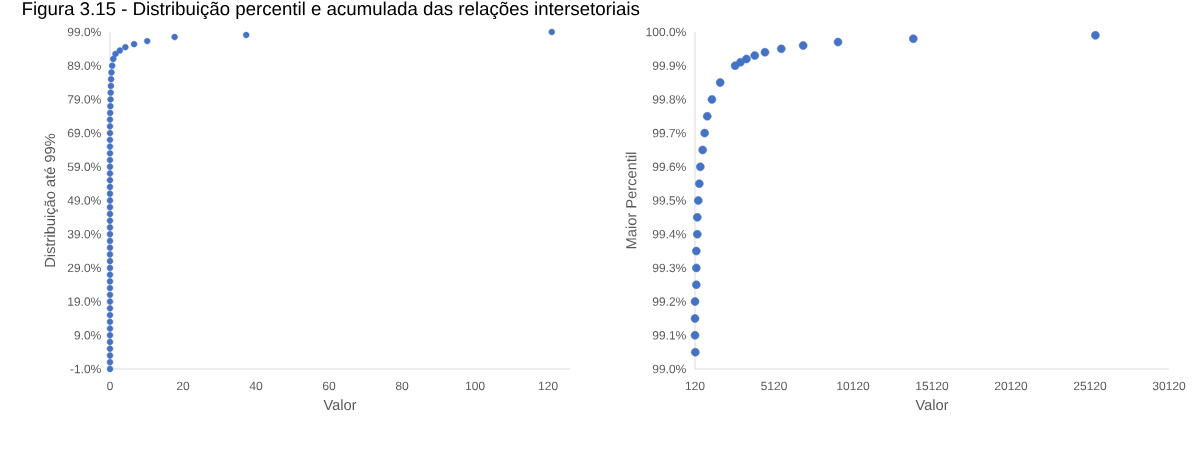  Describe the element at coordinates (51, 200) in the screenshot. I see `y-axis-title: Distribuição até 99%` at that location.